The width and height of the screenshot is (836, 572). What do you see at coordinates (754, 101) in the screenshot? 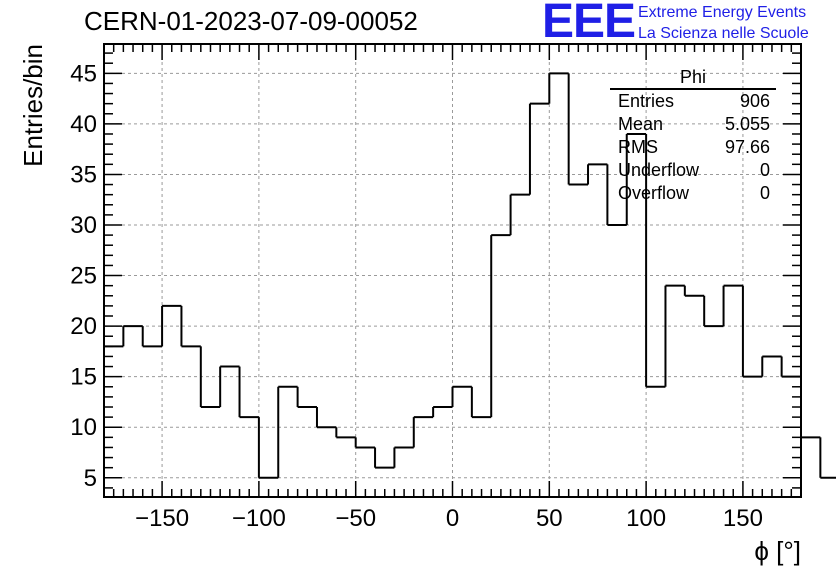
I see `stats-value: 906` at bounding box center [754, 101].